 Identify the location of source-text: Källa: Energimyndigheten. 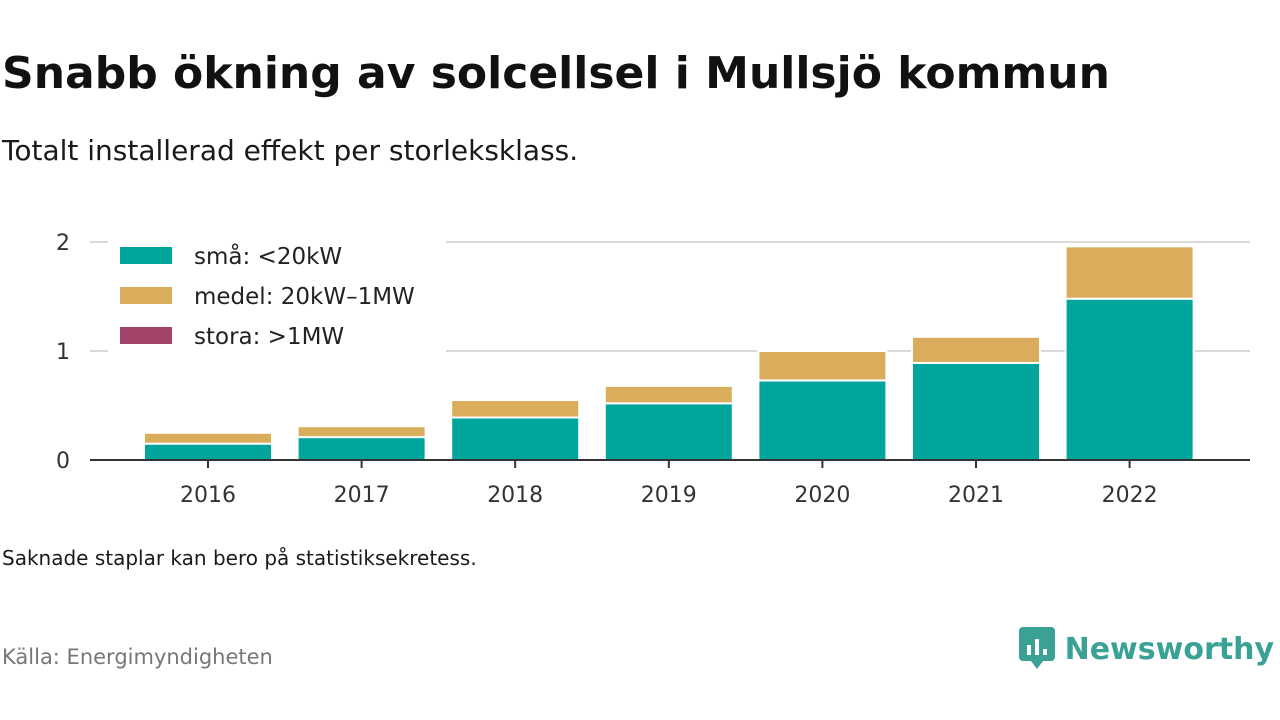
(137, 657).